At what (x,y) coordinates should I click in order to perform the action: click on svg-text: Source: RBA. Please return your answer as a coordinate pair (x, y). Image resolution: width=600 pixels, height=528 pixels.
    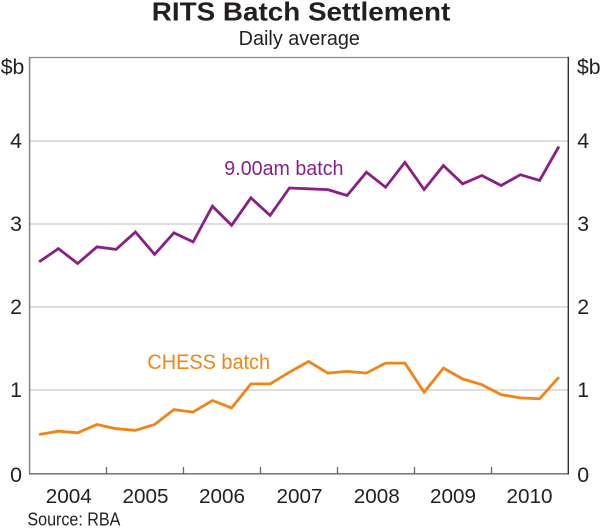
    Looking at the image, I should click on (74, 518).